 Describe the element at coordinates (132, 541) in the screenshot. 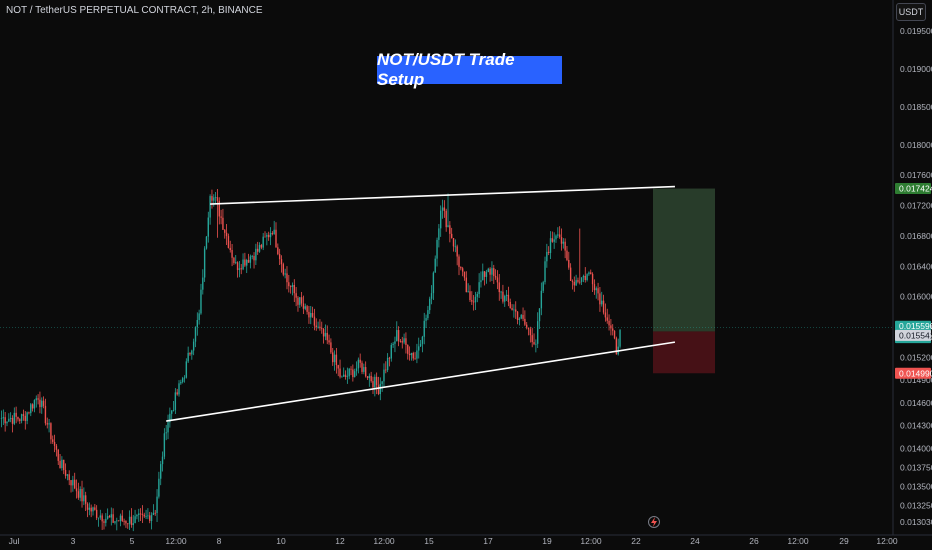

I see `x-tick-label: 5` at that location.